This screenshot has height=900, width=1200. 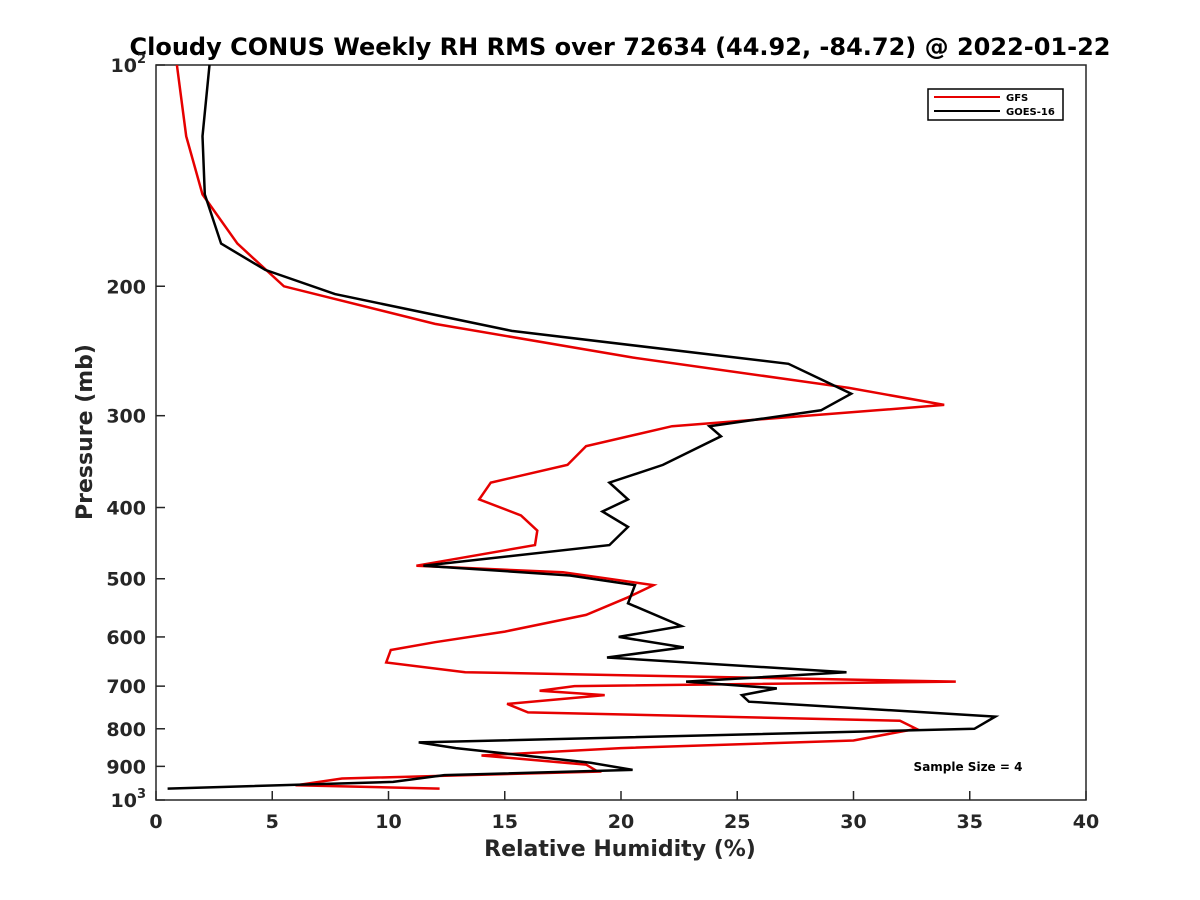 I want to click on y-tick-label: 10², so click(x=129, y=64).